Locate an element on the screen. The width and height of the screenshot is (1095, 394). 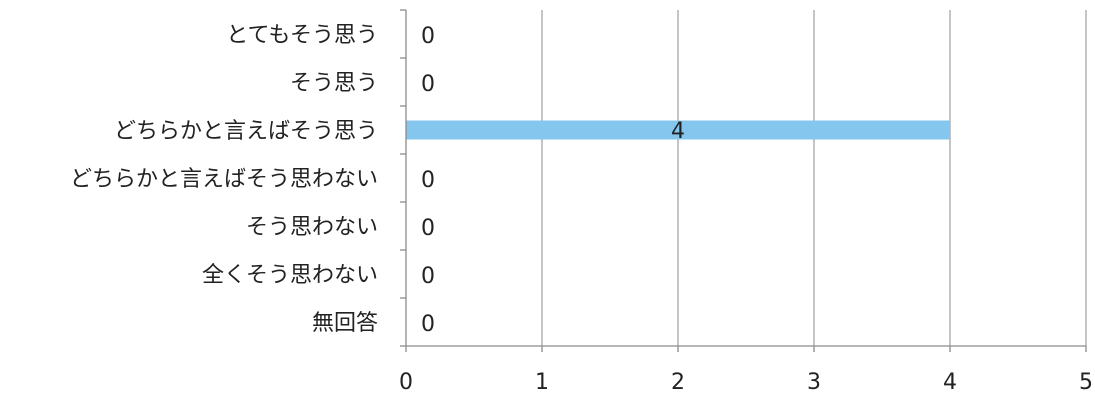
category-label: どちらかと言えばそう思う is located at coordinates (246, 131).